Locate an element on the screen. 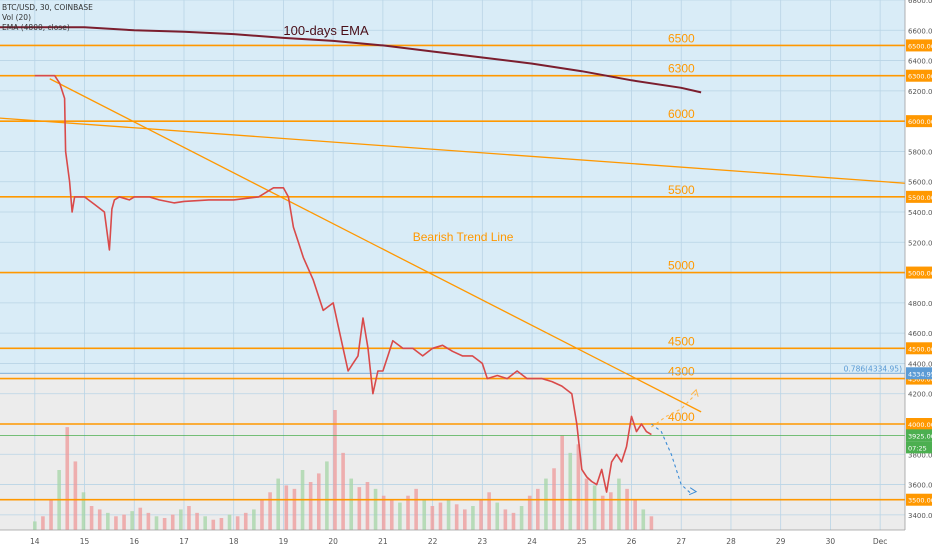 Image resolution: width=932 pixels, height=550 pixels. level-label-1: 6300 is located at coordinates (681, 69).